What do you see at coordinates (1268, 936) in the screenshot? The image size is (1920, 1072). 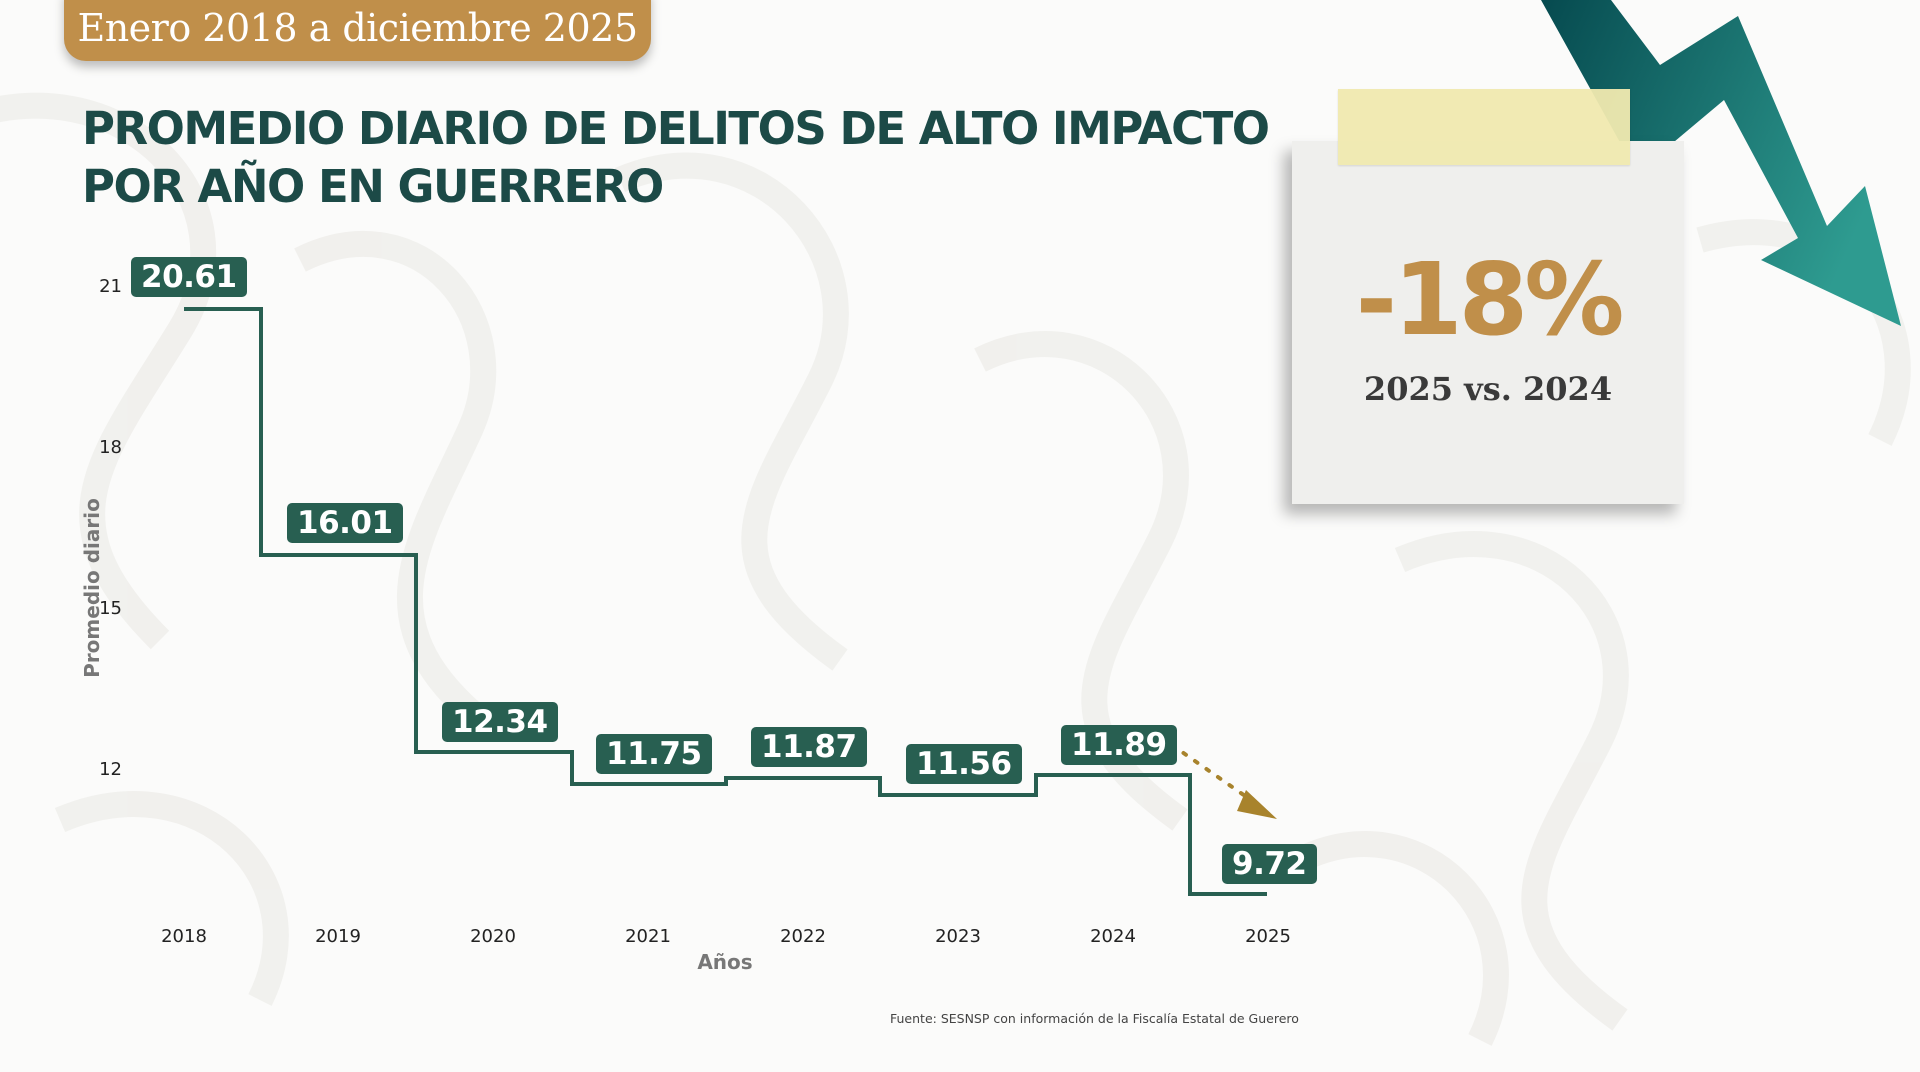 I see `x-tick-2025: 2025` at bounding box center [1268, 936].